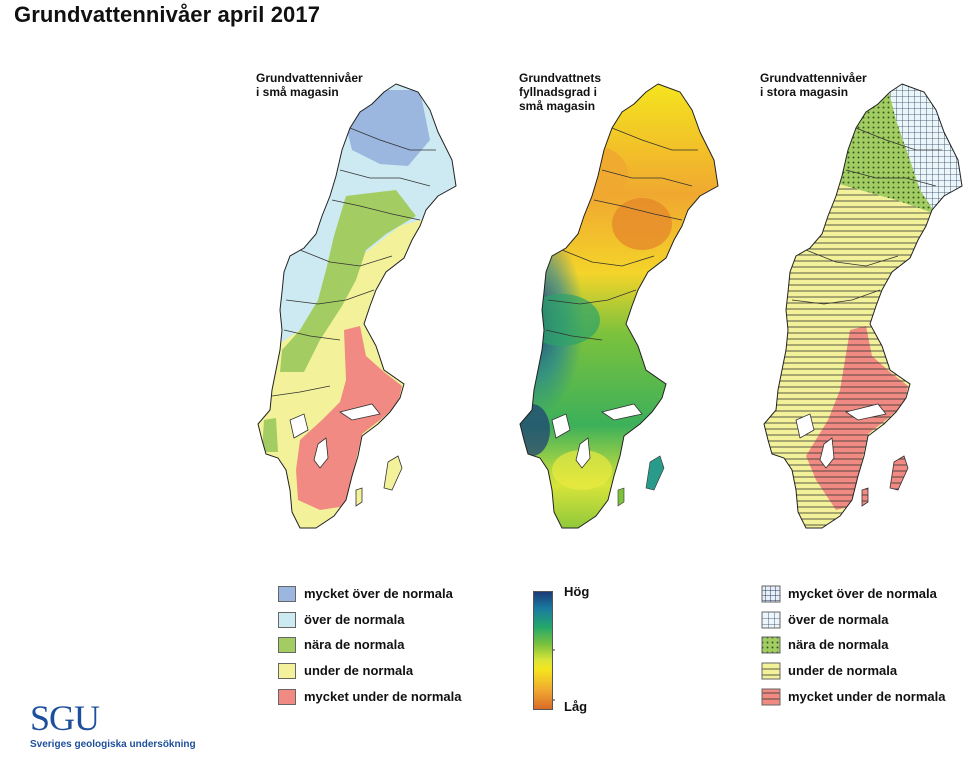 The width and height of the screenshot is (976, 758). I want to click on map-large-levels, so click(863, 306).